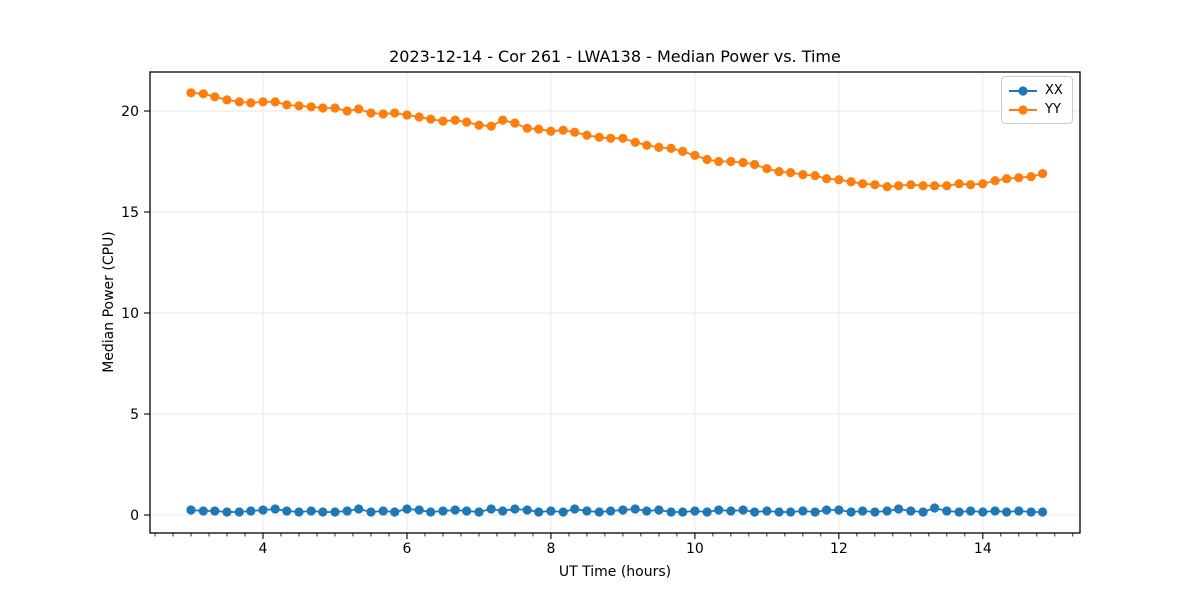 The width and height of the screenshot is (1200, 600). Describe the element at coordinates (1023, 90) in the screenshot. I see `legend-sample-xx-icon` at that location.